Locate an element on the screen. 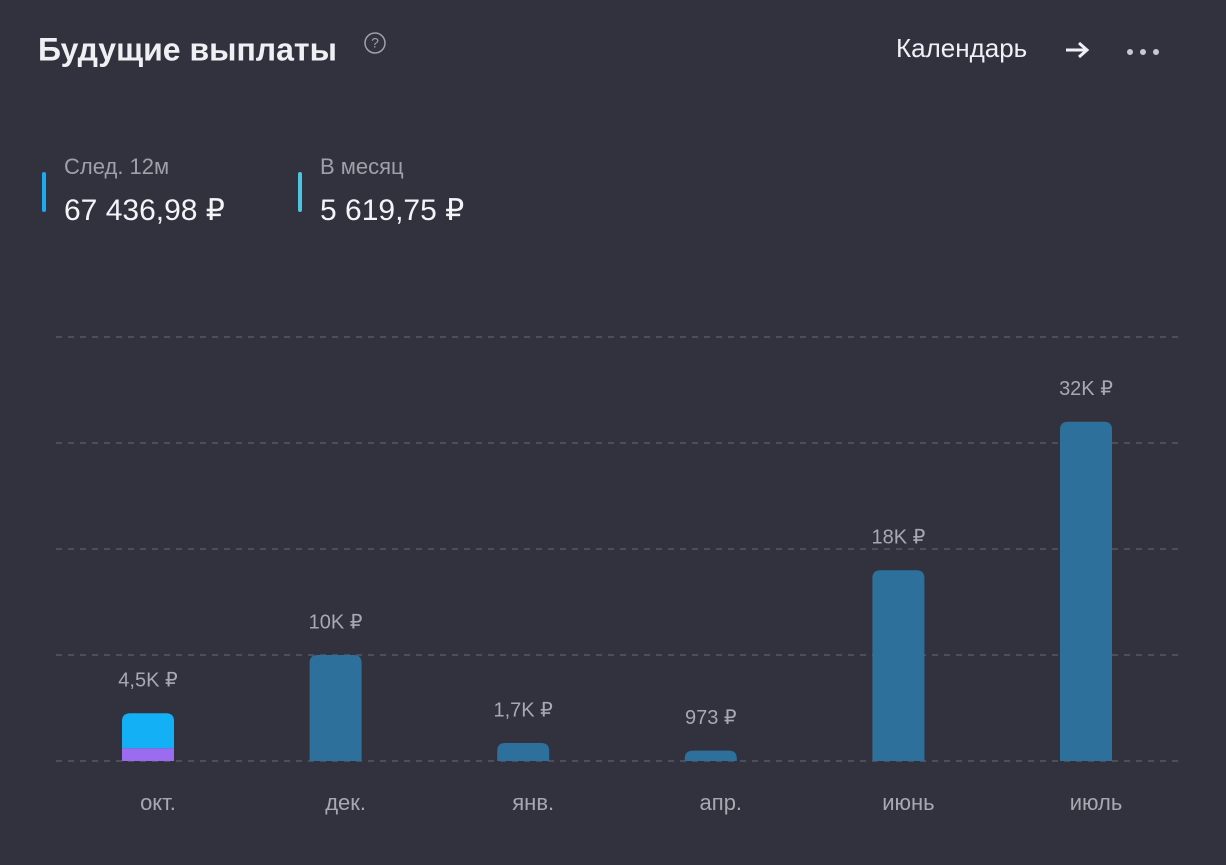  summary-value: 5 619,75 ₽ is located at coordinates (392, 210).